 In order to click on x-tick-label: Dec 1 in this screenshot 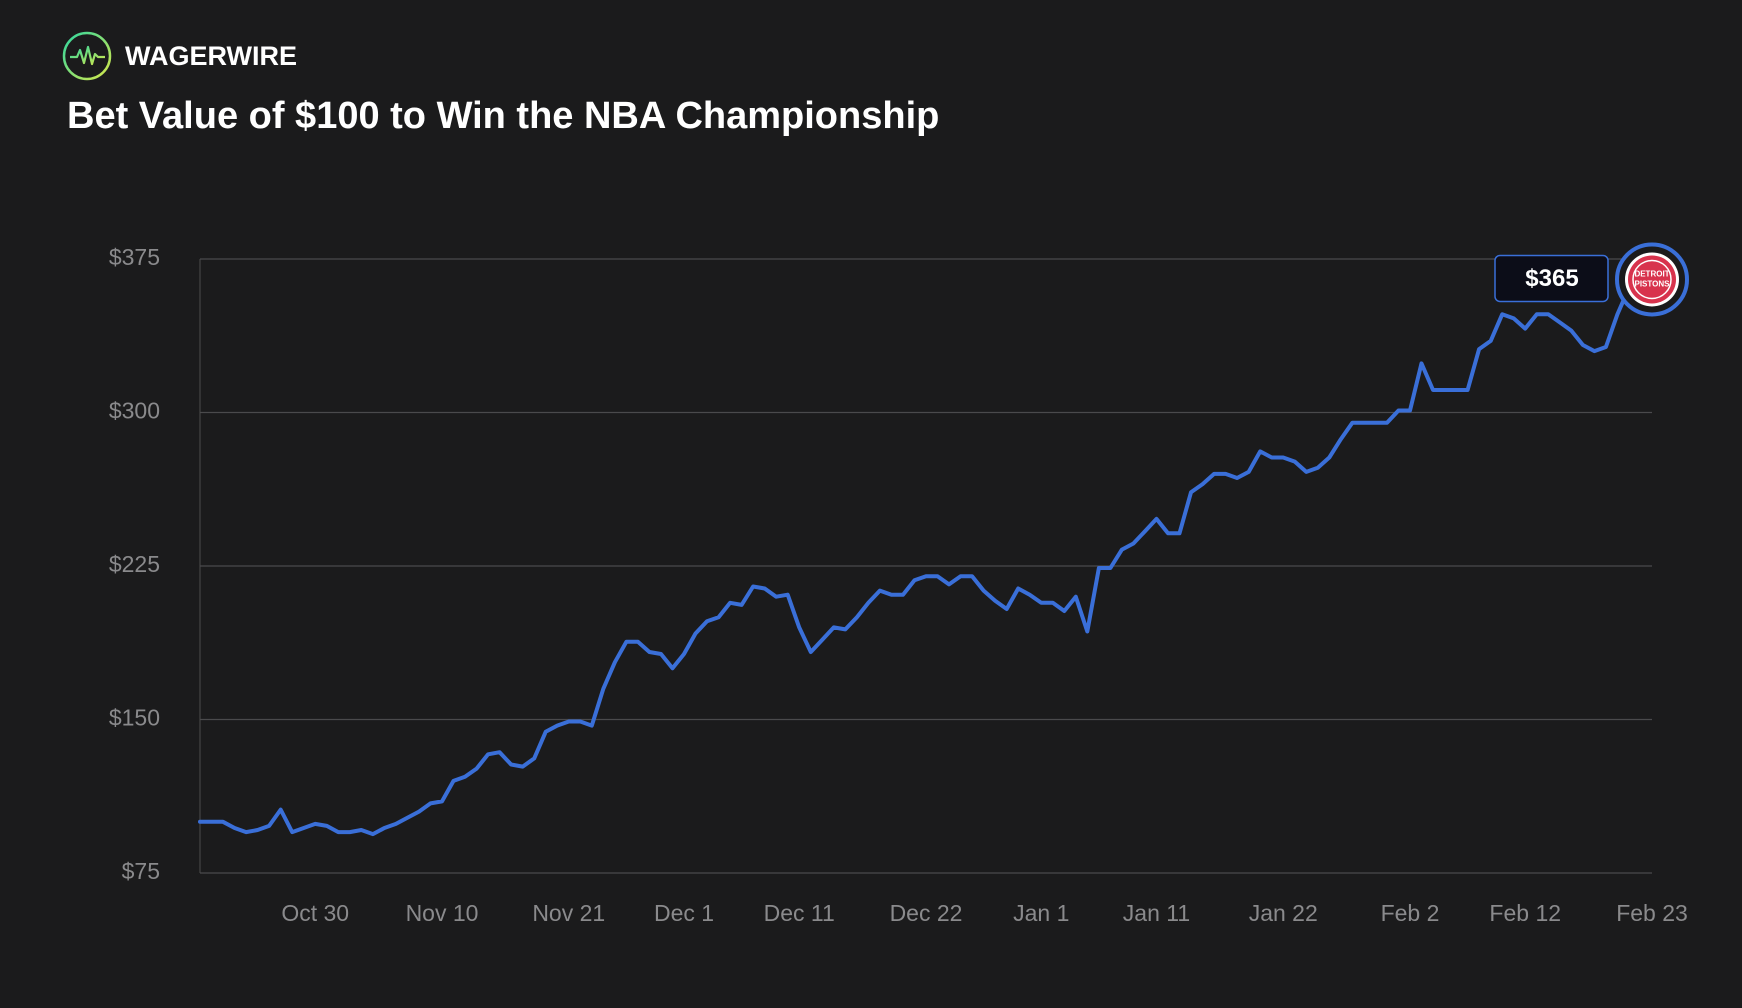, I will do `click(684, 913)`.